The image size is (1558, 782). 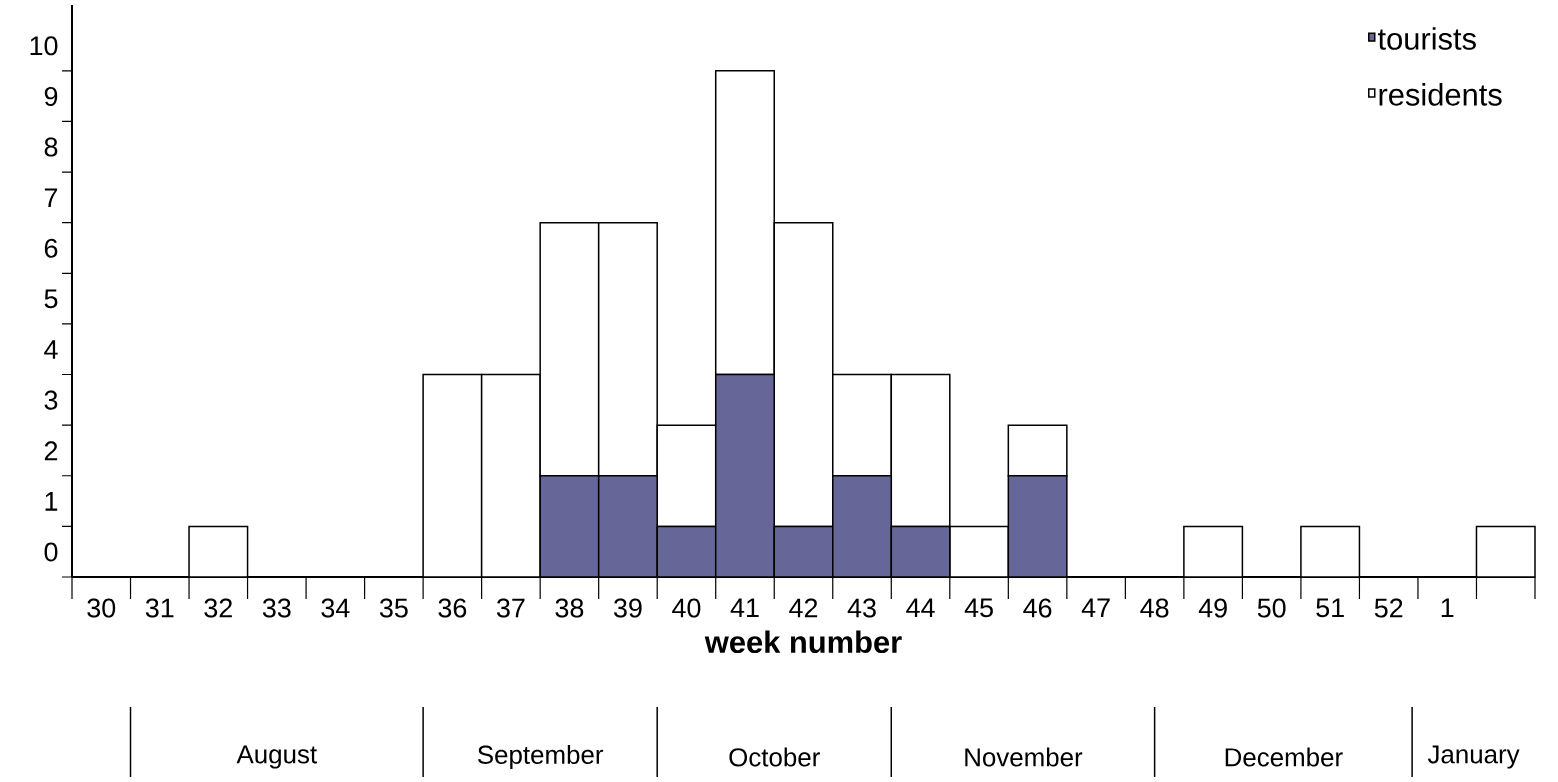 I want to click on x-tick-label: 40, so click(x=686, y=608).